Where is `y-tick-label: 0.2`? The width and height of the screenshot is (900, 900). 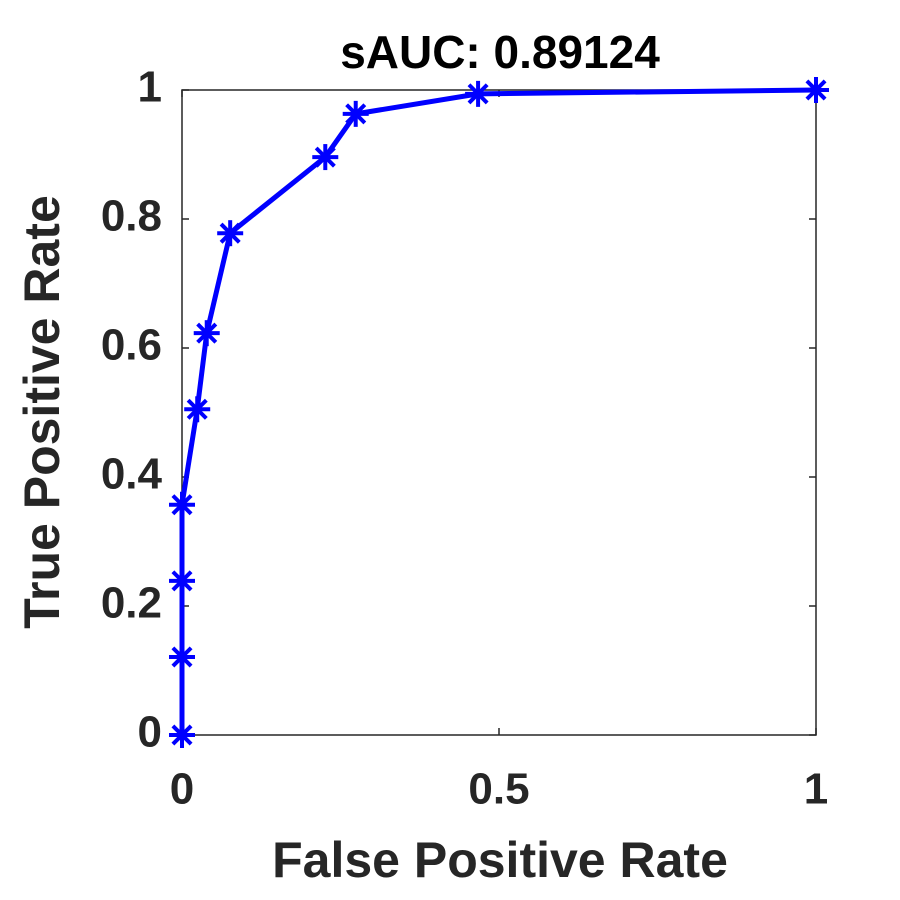 y-tick-label: 0.2 is located at coordinates (131, 603).